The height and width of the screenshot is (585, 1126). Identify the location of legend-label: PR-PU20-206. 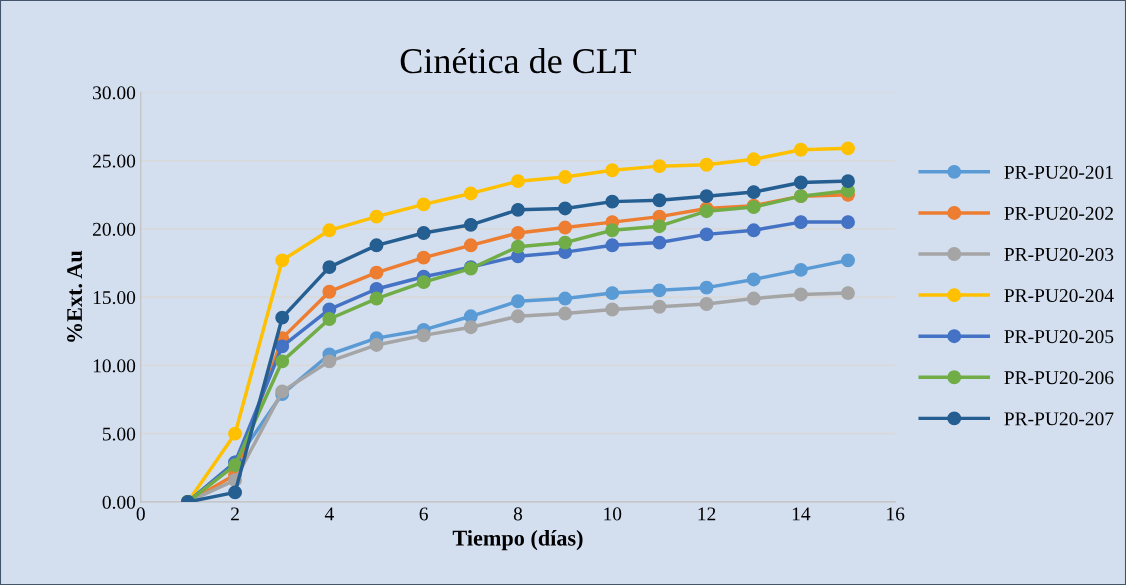
(1059, 378).